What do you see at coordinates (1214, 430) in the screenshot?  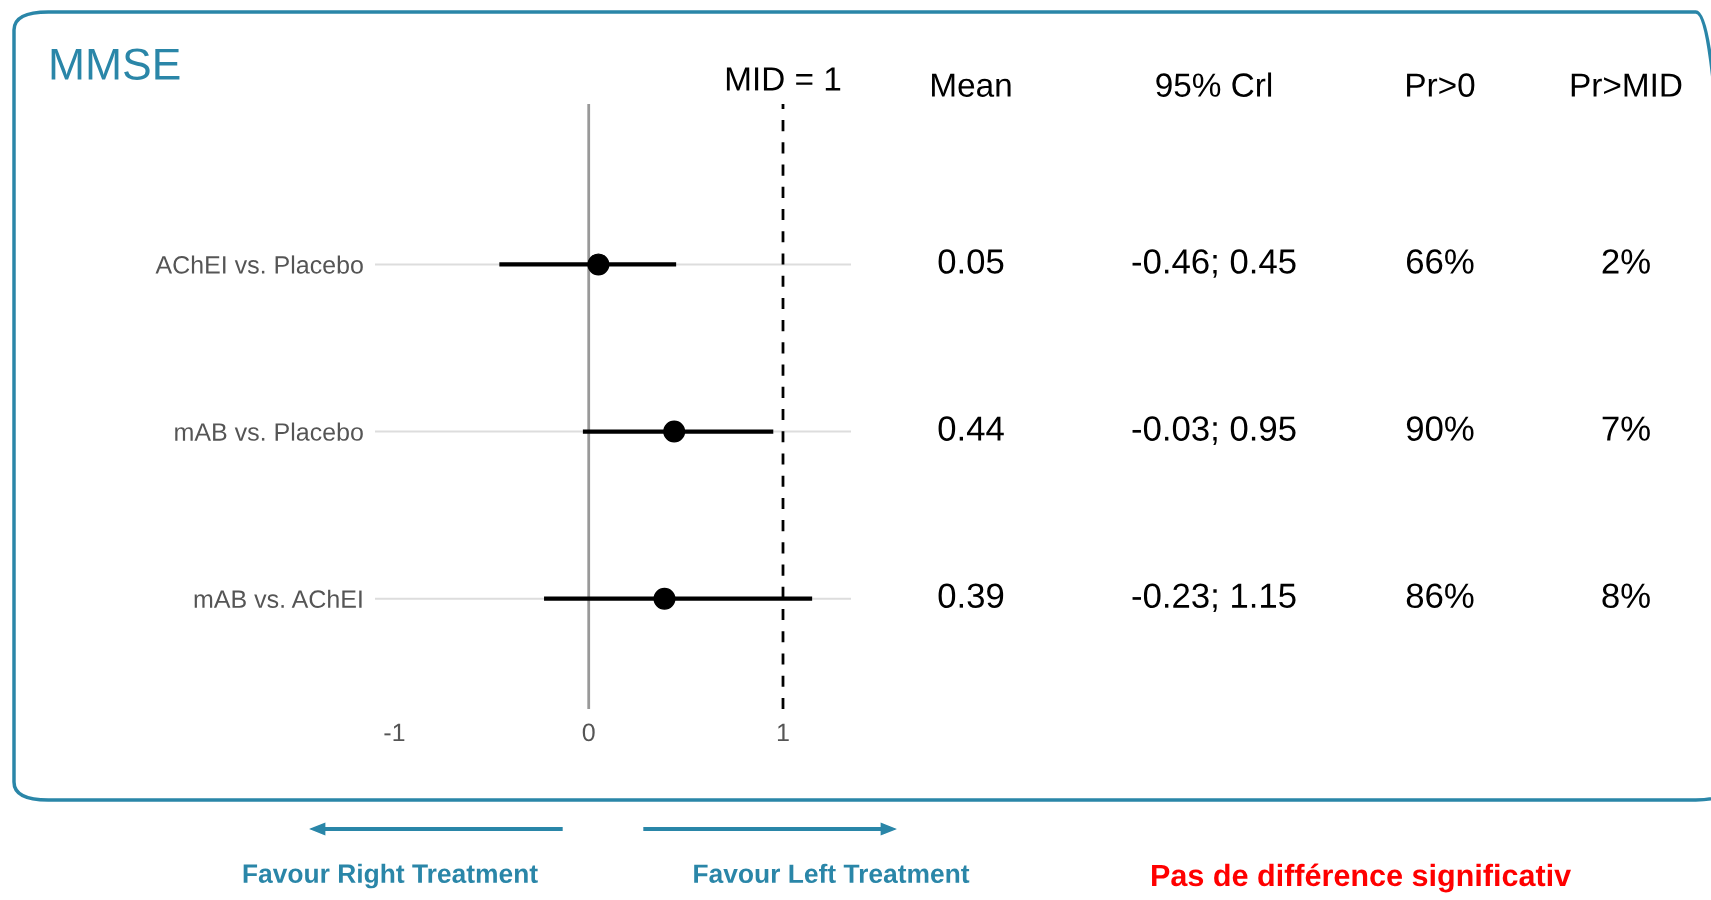 I see `text: -0.03; 0.95` at bounding box center [1214, 430].